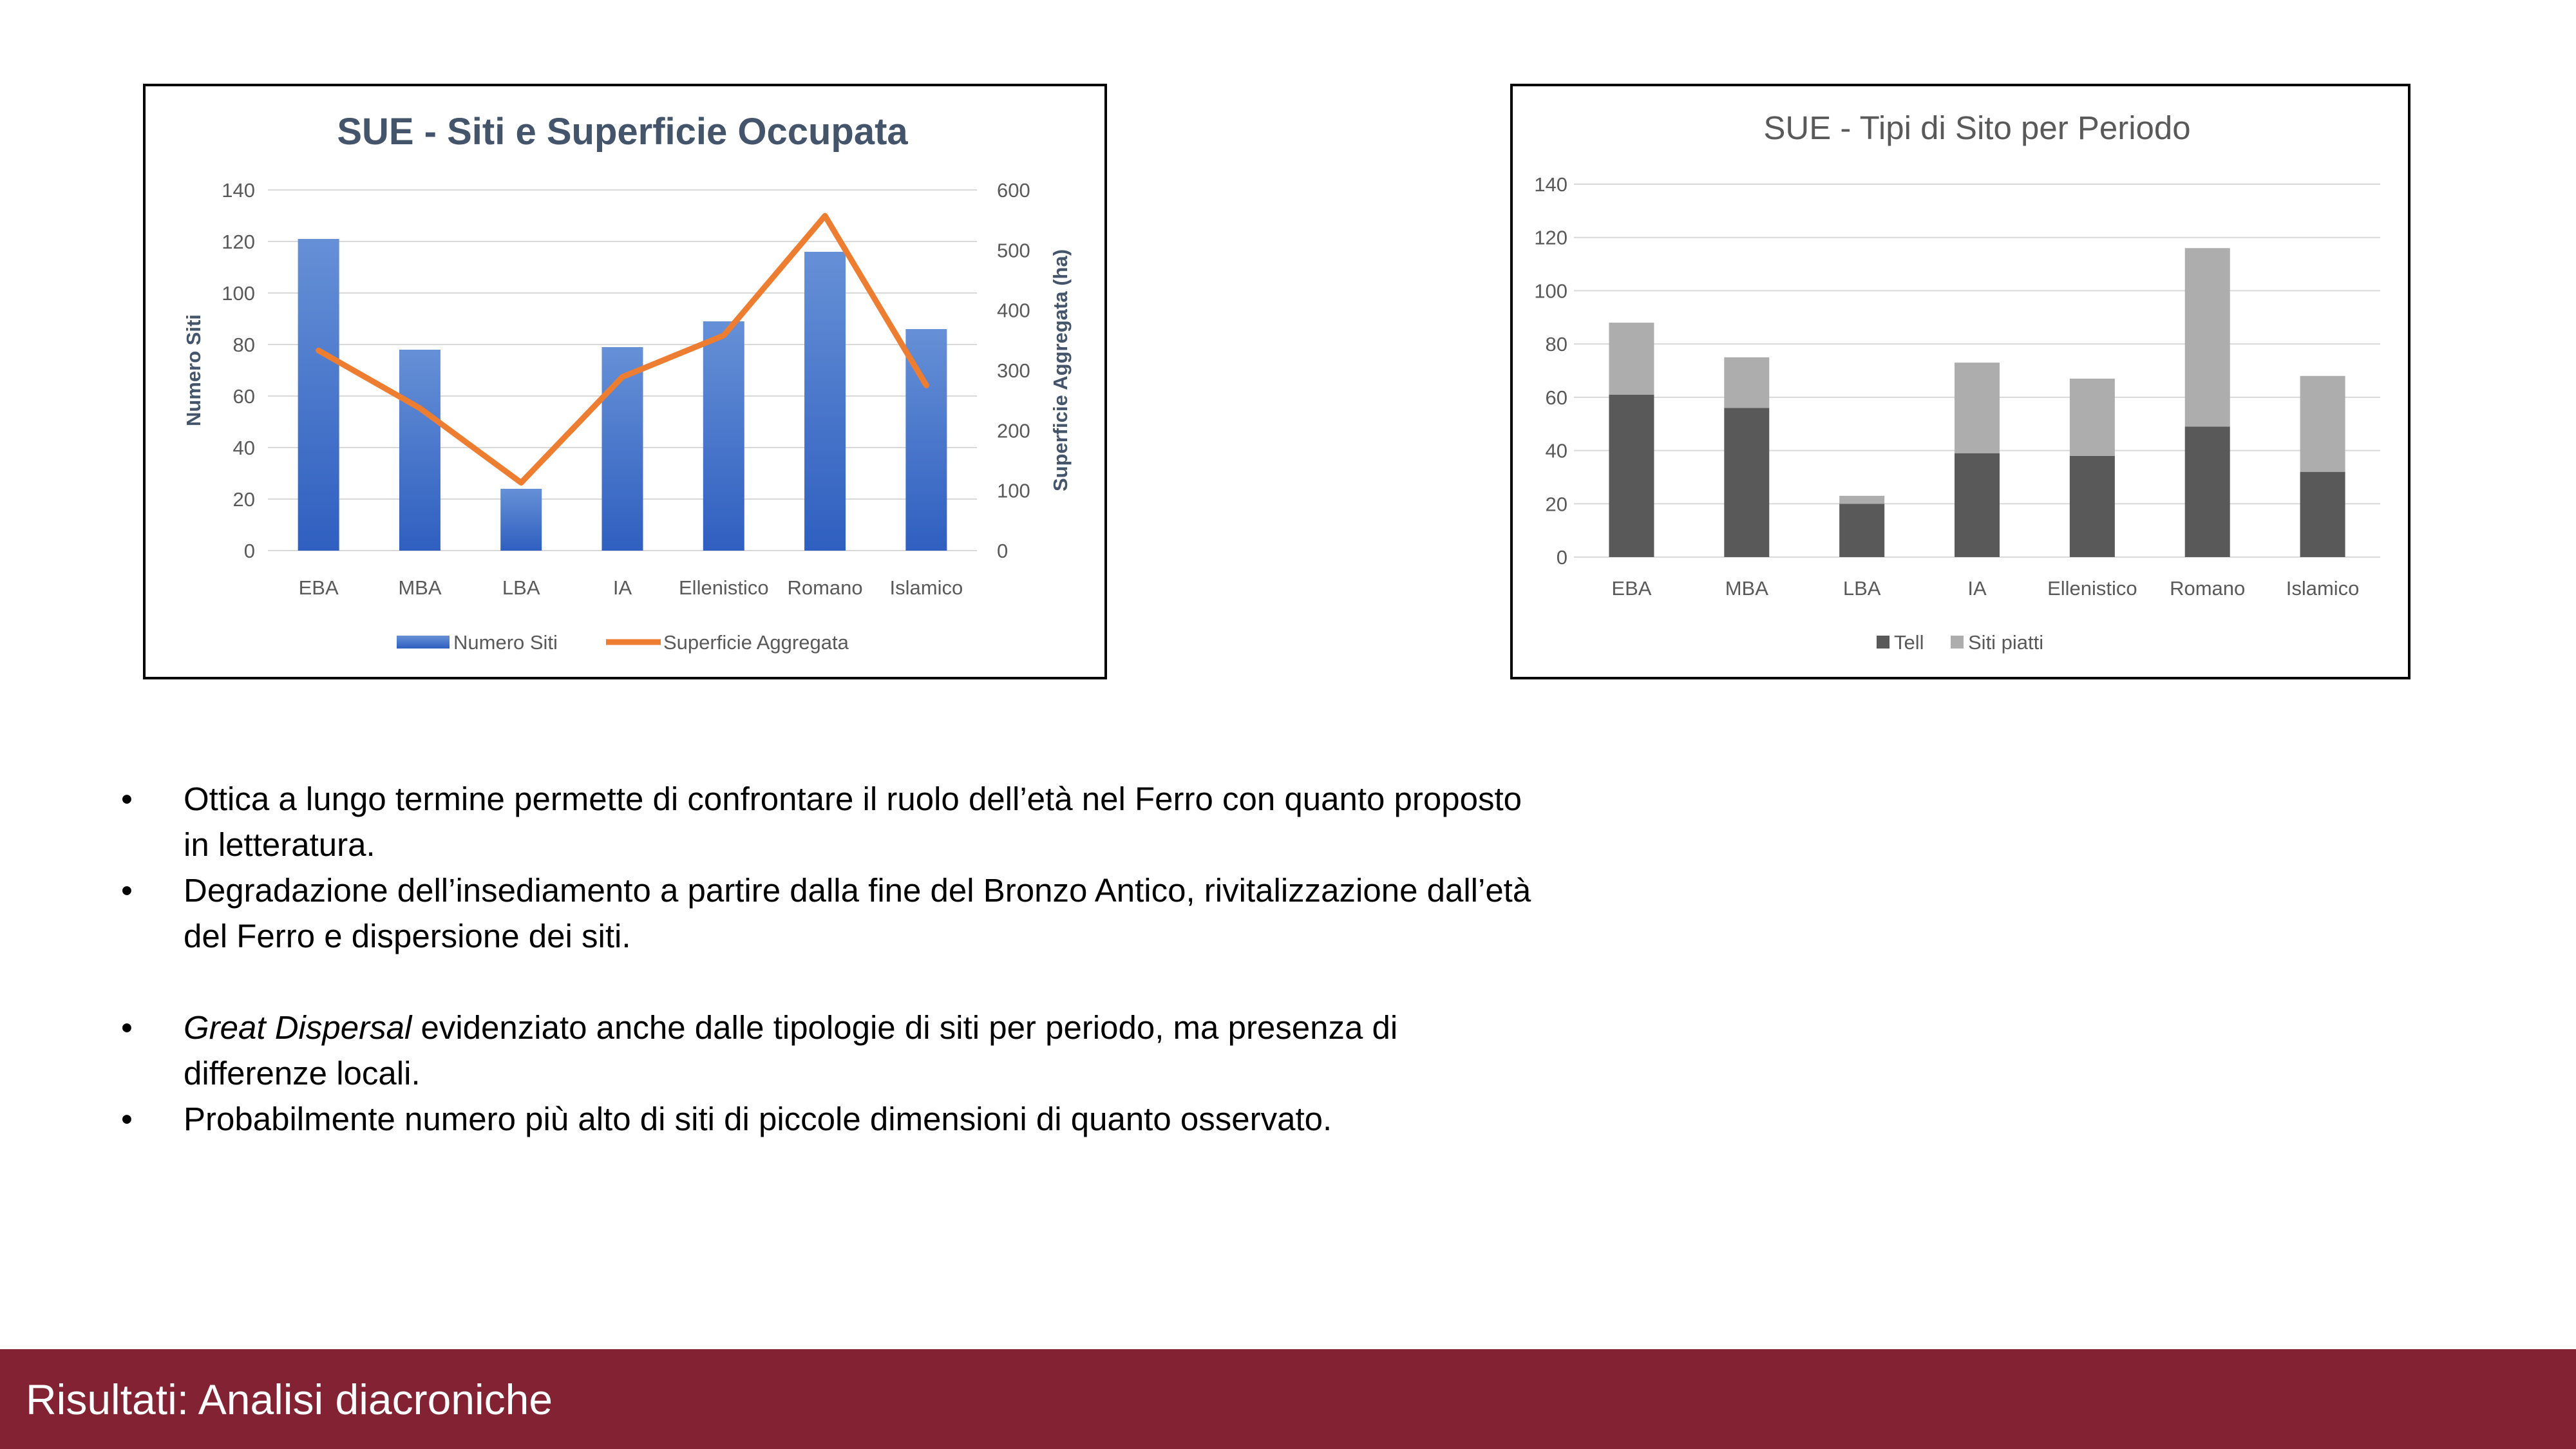 The height and width of the screenshot is (1449, 2576). What do you see at coordinates (1013, 191) in the screenshot?
I see `y2-tick-label: 600` at bounding box center [1013, 191].